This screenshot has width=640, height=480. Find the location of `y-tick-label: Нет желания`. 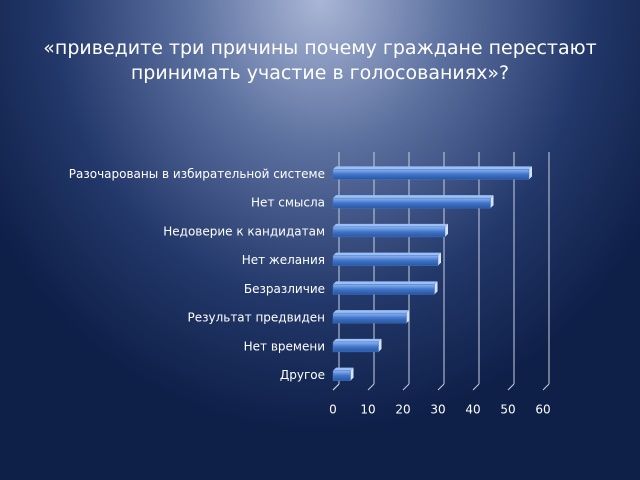

y-tick-label: Нет желания is located at coordinates (283, 260).